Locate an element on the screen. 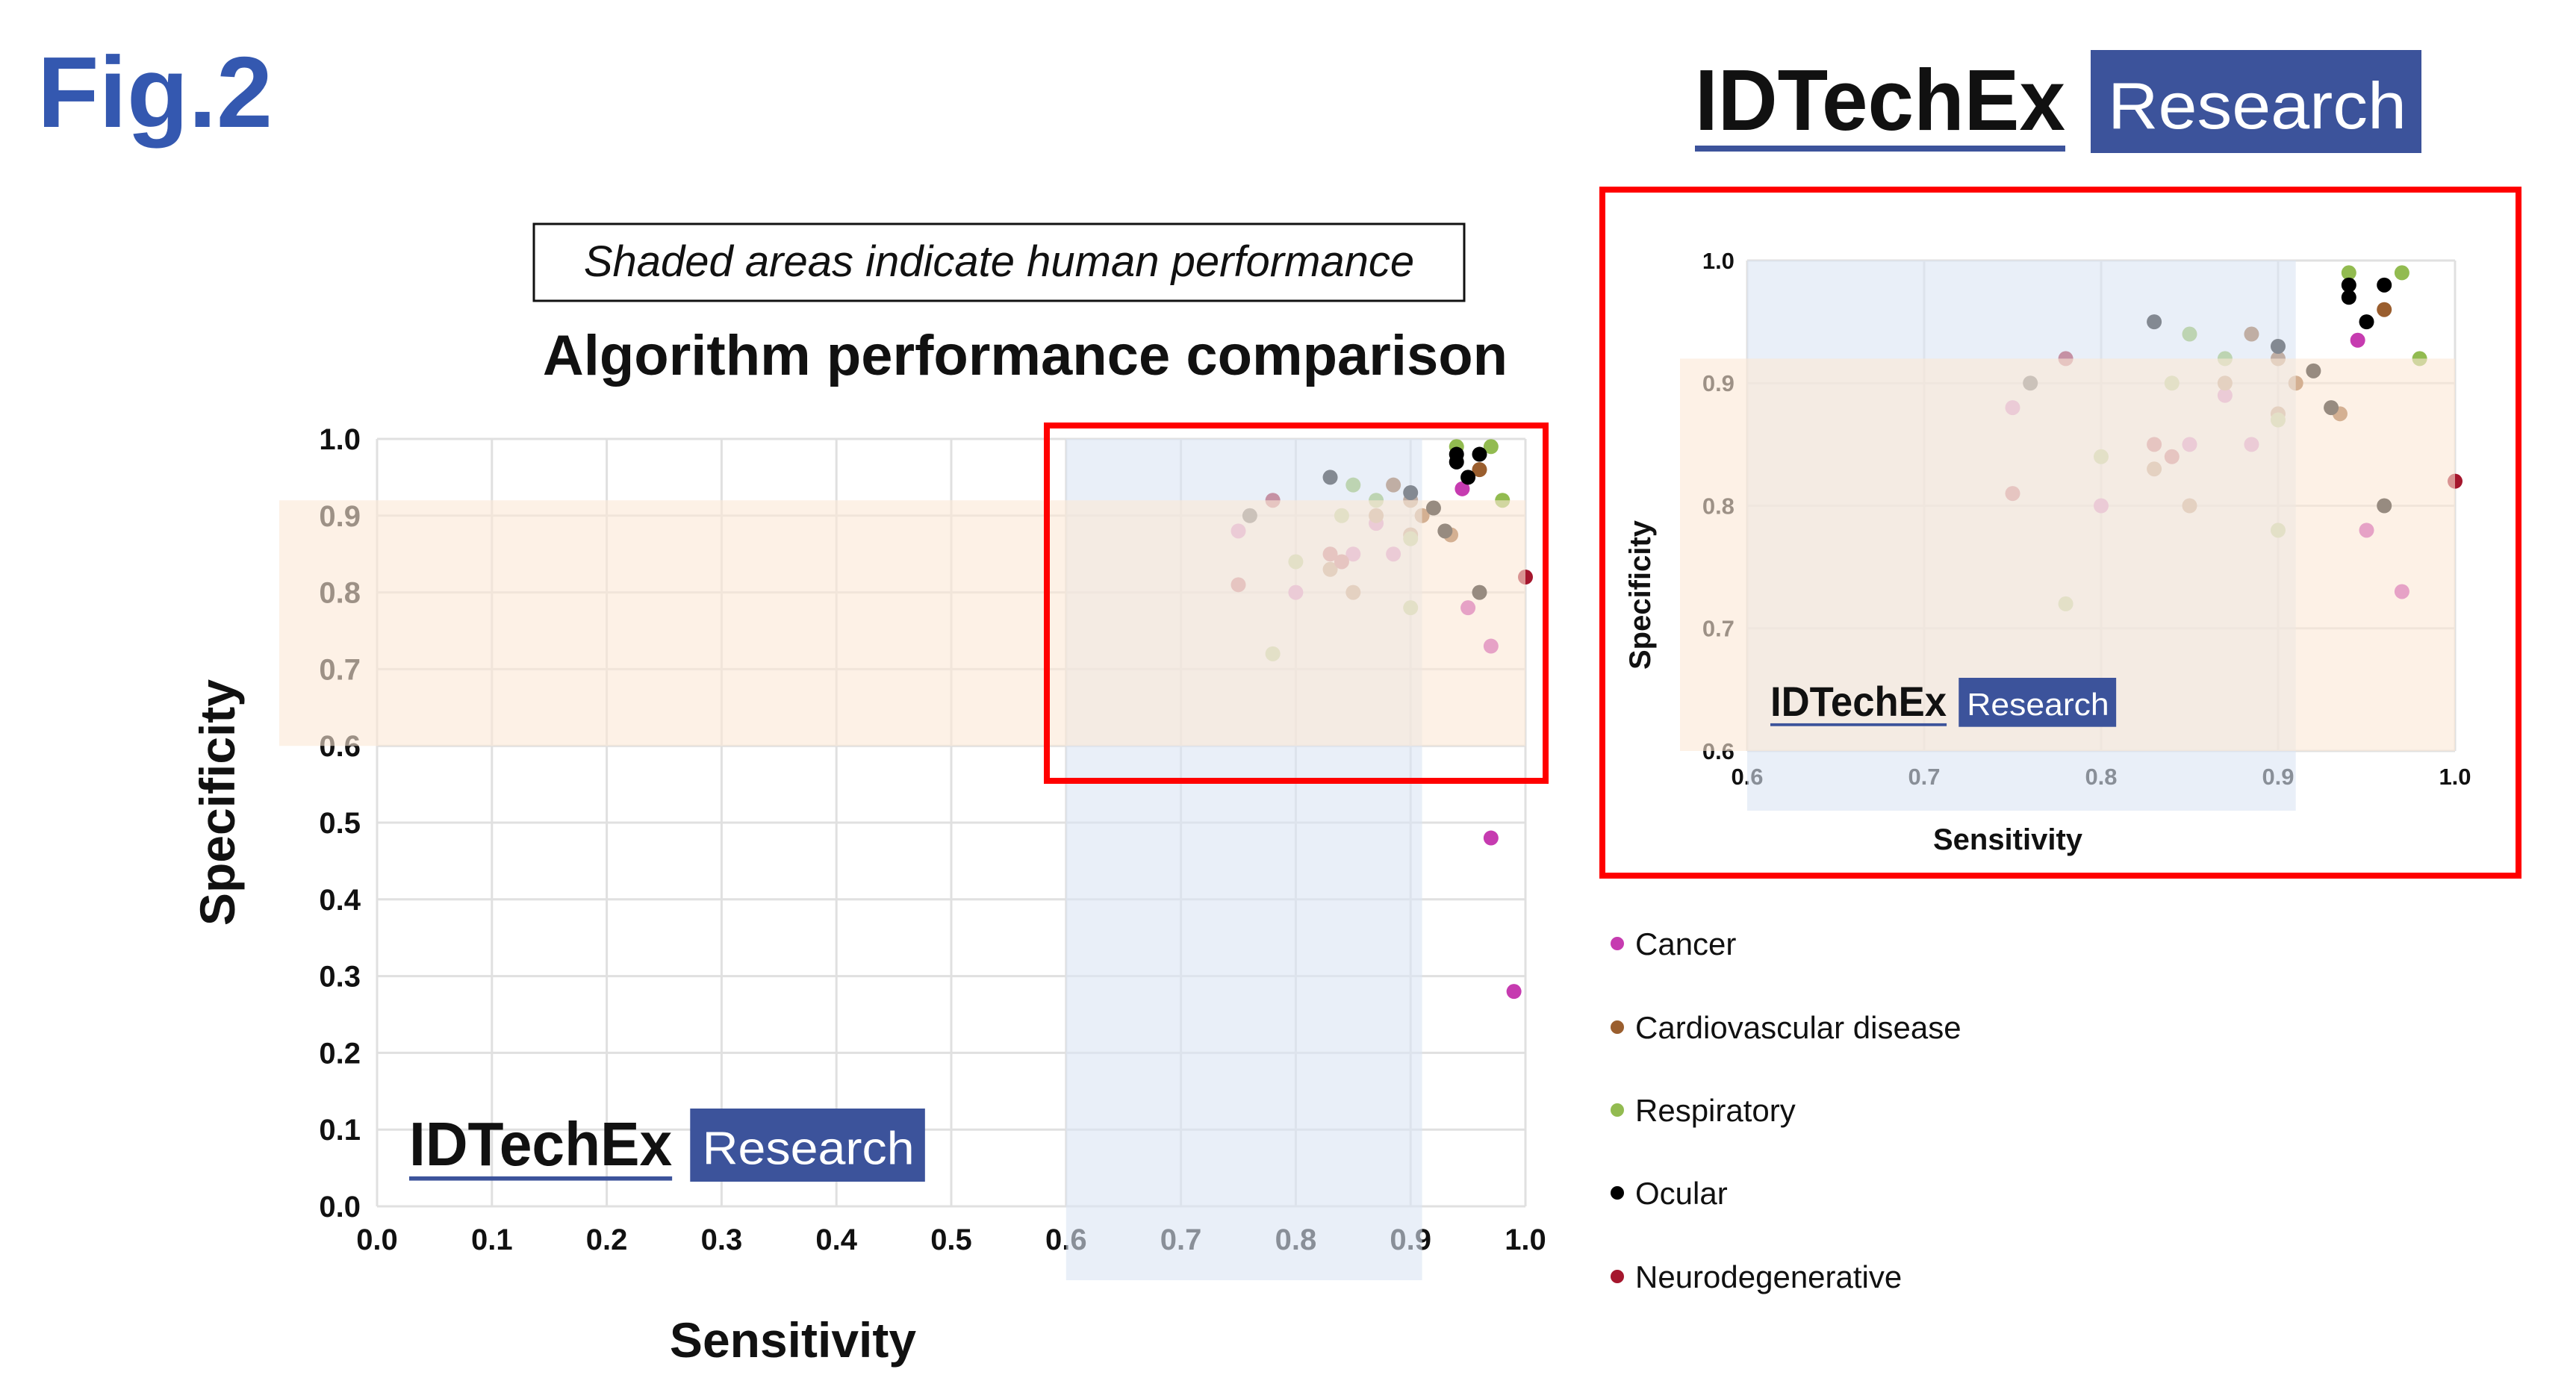 This screenshot has height=1381, width=2576. x-tick-label: 0.5 is located at coordinates (951, 1239).